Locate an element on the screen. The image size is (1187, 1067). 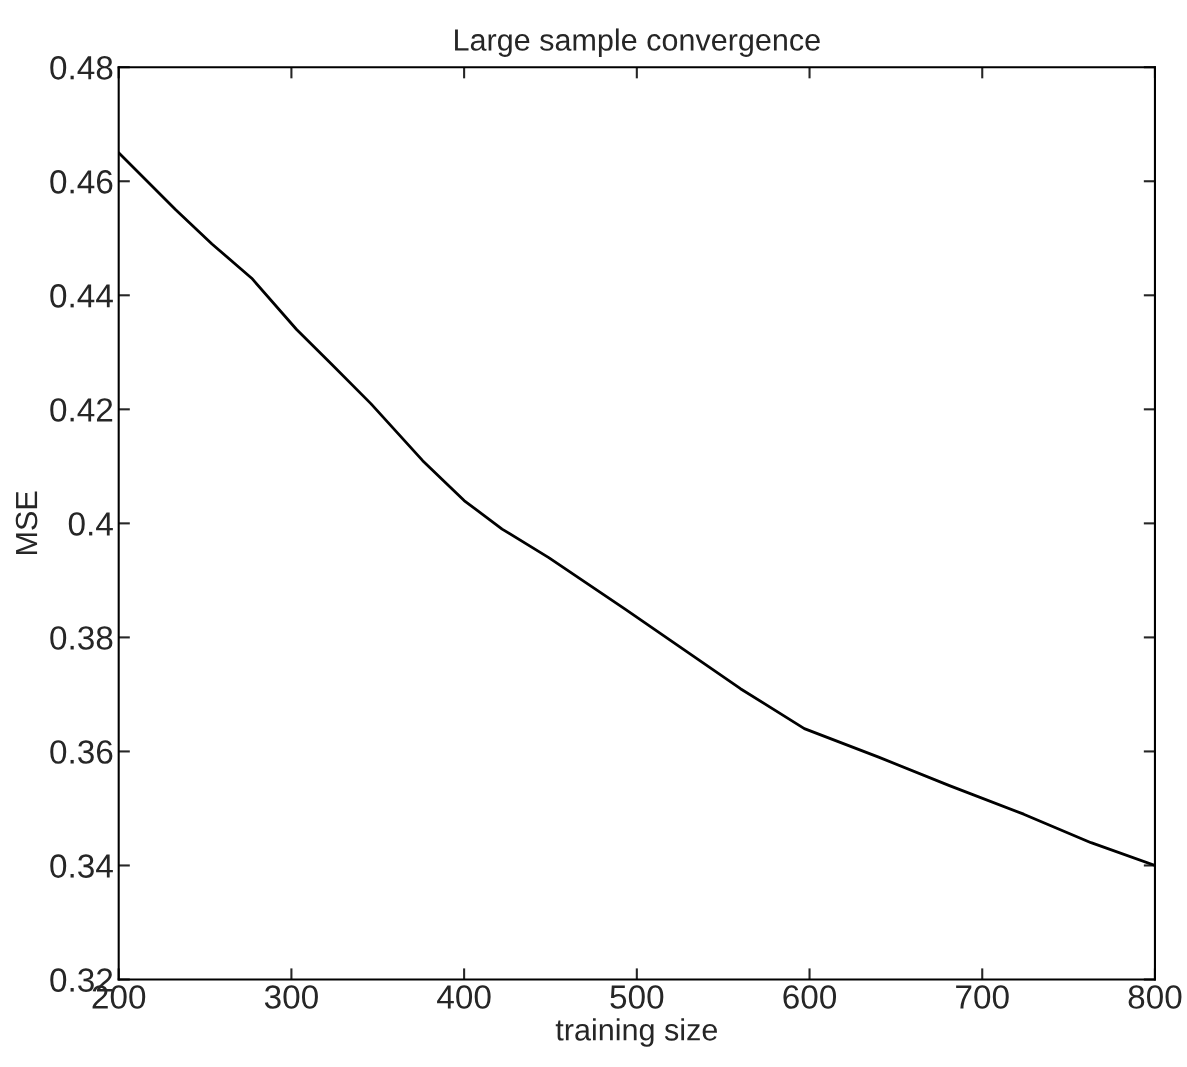
x-tick-label: 800 is located at coordinates (1155, 997).